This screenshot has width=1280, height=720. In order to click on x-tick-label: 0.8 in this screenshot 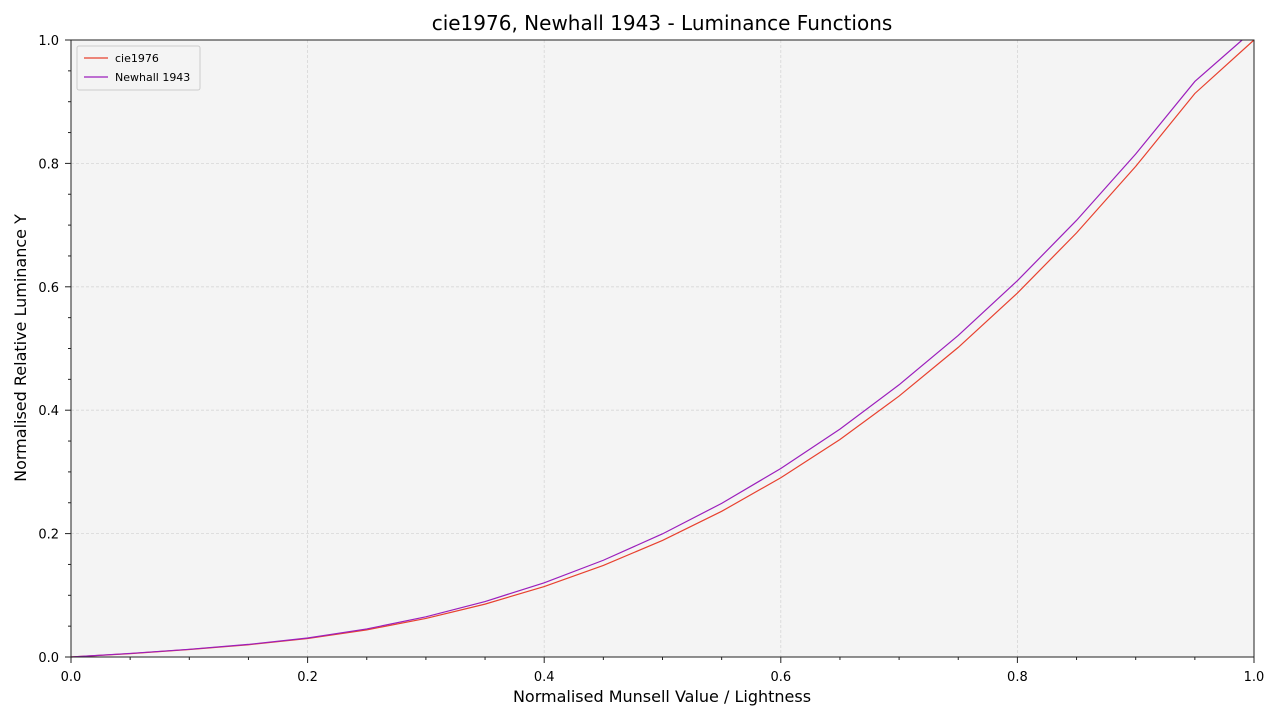, I will do `click(1017, 677)`.